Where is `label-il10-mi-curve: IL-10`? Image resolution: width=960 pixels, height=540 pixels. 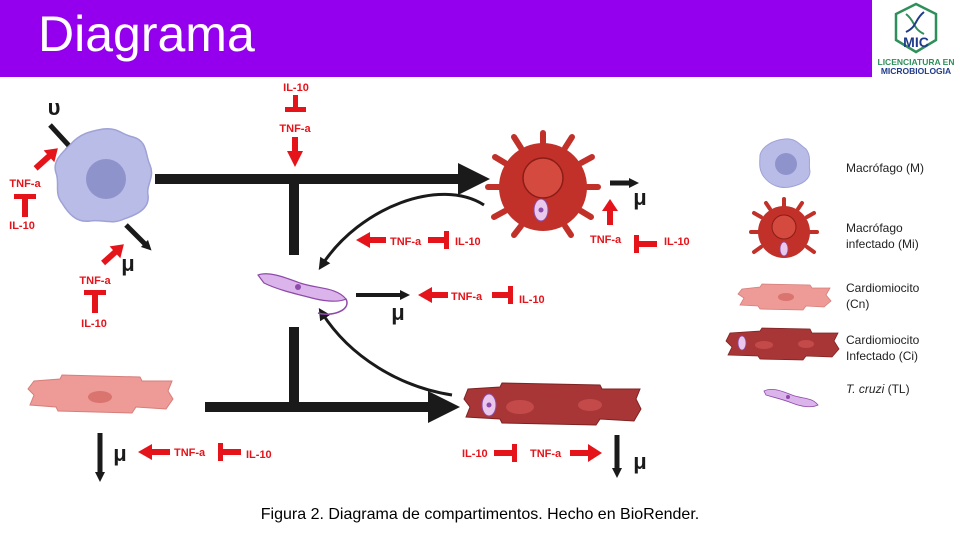 label-il10-mi-curve: IL-10 is located at coordinates (468, 242).